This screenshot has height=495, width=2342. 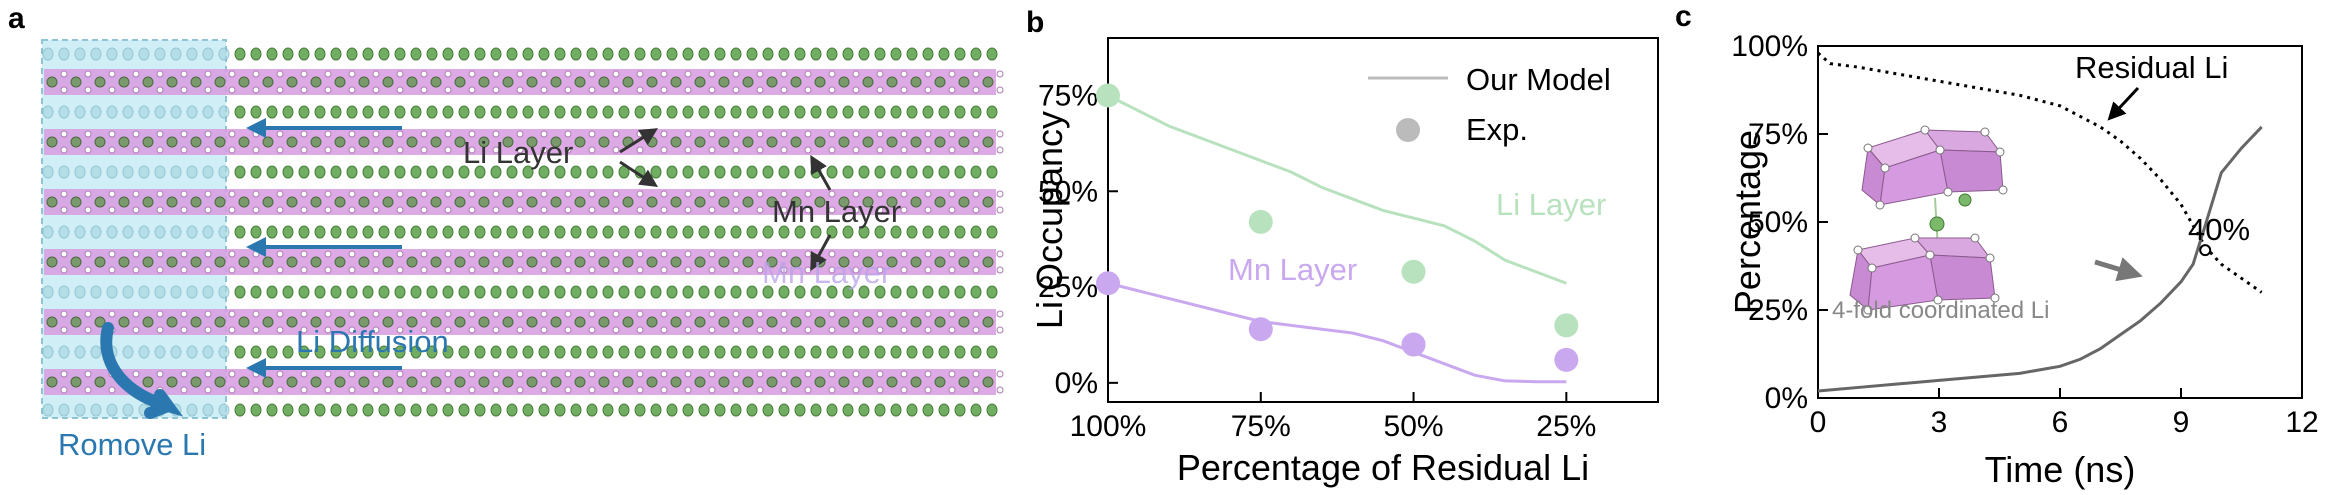 What do you see at coordinates (1068, 95) in the screenshot?
I see `panel-b-y-tick-label: 75%` at bounding box center [1068, 95].